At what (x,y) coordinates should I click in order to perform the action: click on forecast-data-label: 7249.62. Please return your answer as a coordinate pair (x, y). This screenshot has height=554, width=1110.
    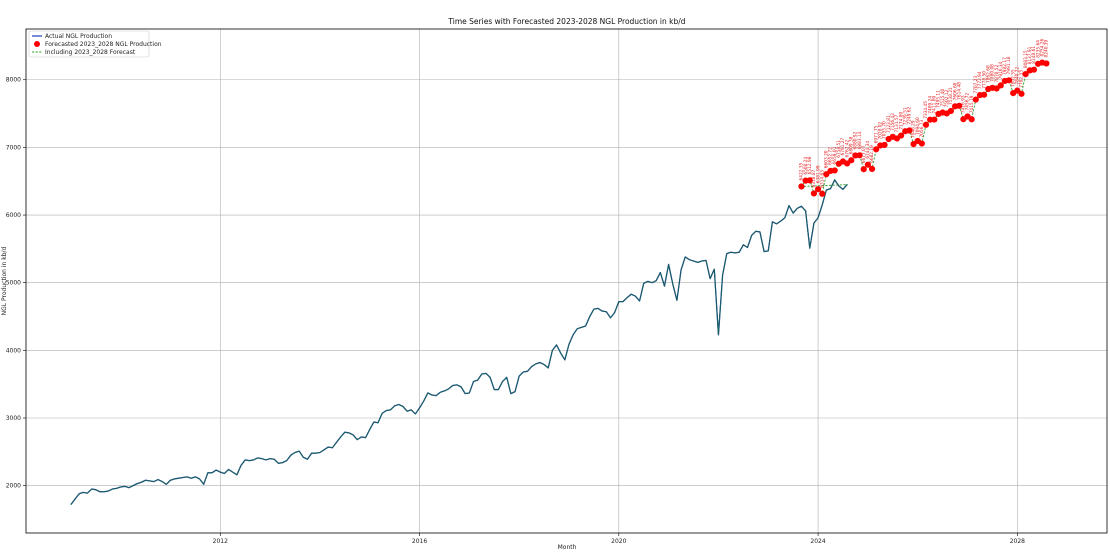
    Looking at the image, I should click on (910, 115).